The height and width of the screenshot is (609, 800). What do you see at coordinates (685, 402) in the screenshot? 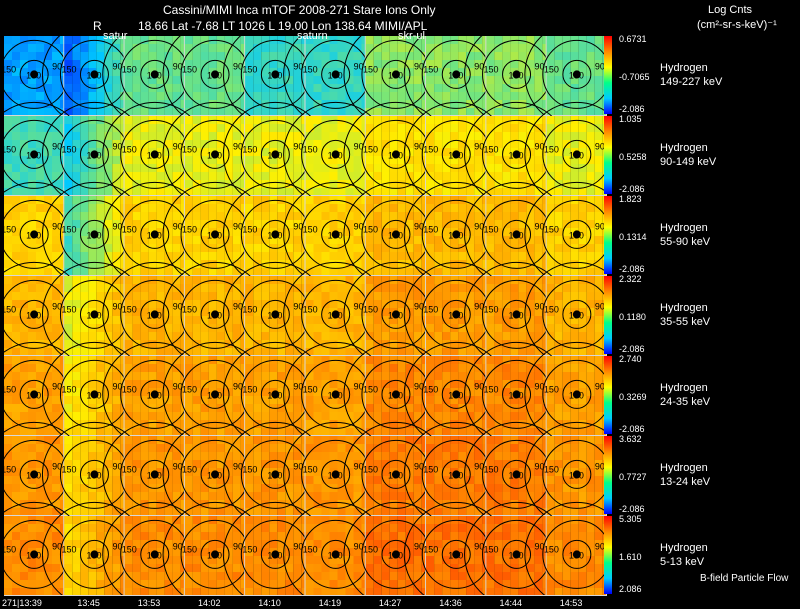
I see `energy-label: 24-35 keV` at bounding box center [685, 402].